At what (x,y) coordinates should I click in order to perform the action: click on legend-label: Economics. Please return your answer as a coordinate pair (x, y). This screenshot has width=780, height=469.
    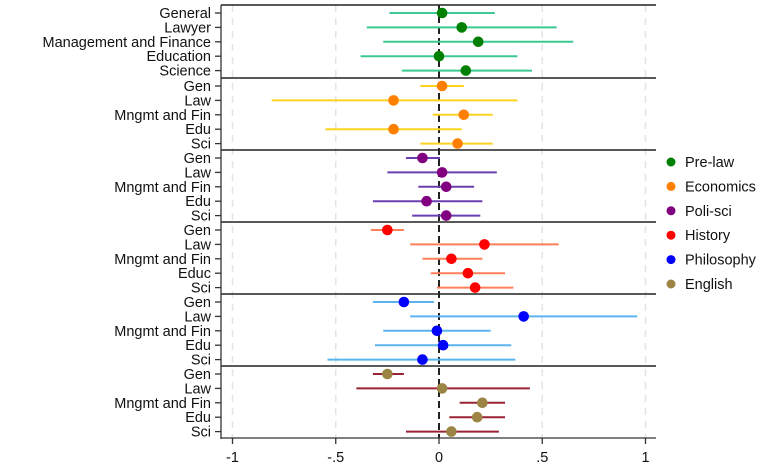
    Looking at the image, I should click on (720, 187).